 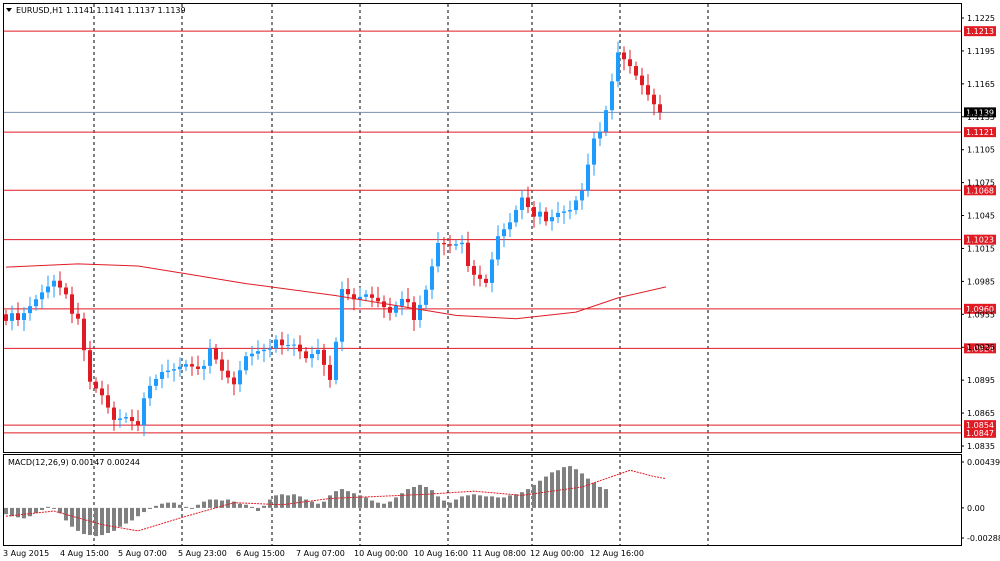 I want to click on level-price-label: 1.0924, so click(x=980, y=348).